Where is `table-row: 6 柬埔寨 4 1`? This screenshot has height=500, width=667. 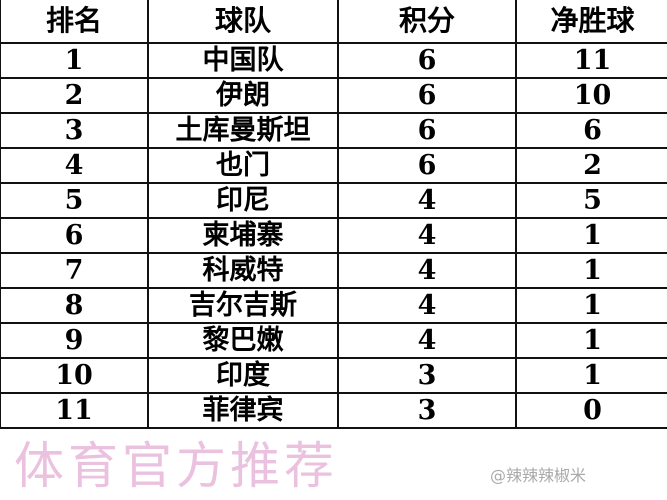 table-row: 6 柬埔寨 4 1 is located at coordinates (333, 235).